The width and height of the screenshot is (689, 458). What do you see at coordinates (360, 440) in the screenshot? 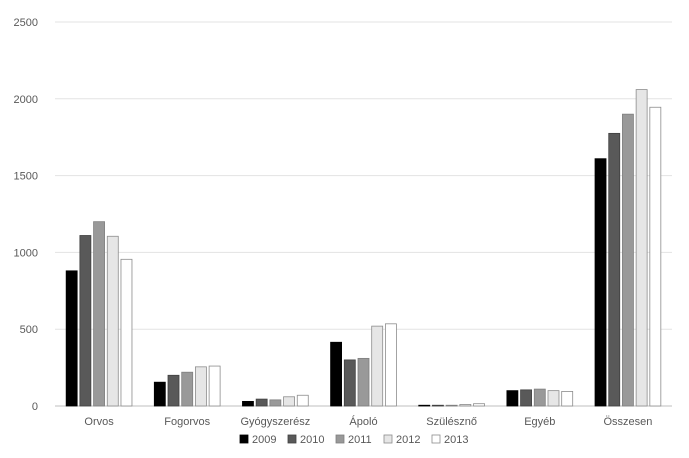
I see `legend-label: 2011` at bounding box center [360, 440].